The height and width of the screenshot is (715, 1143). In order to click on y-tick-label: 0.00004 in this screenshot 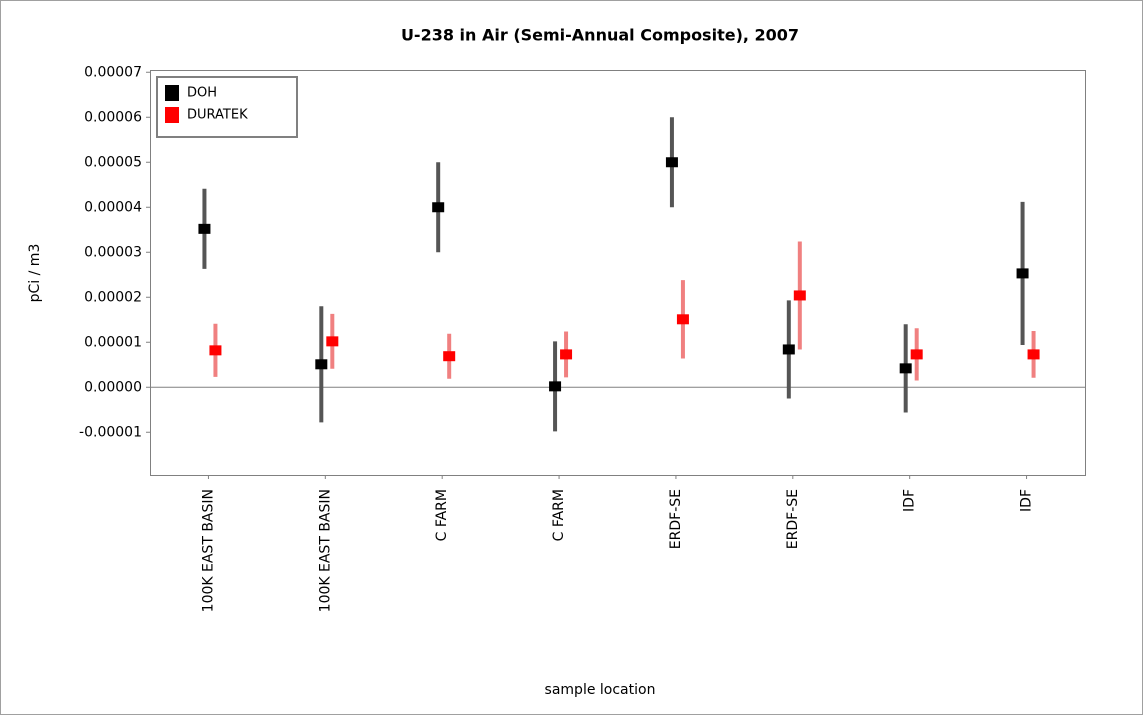, I will do `click(113, 207)`.